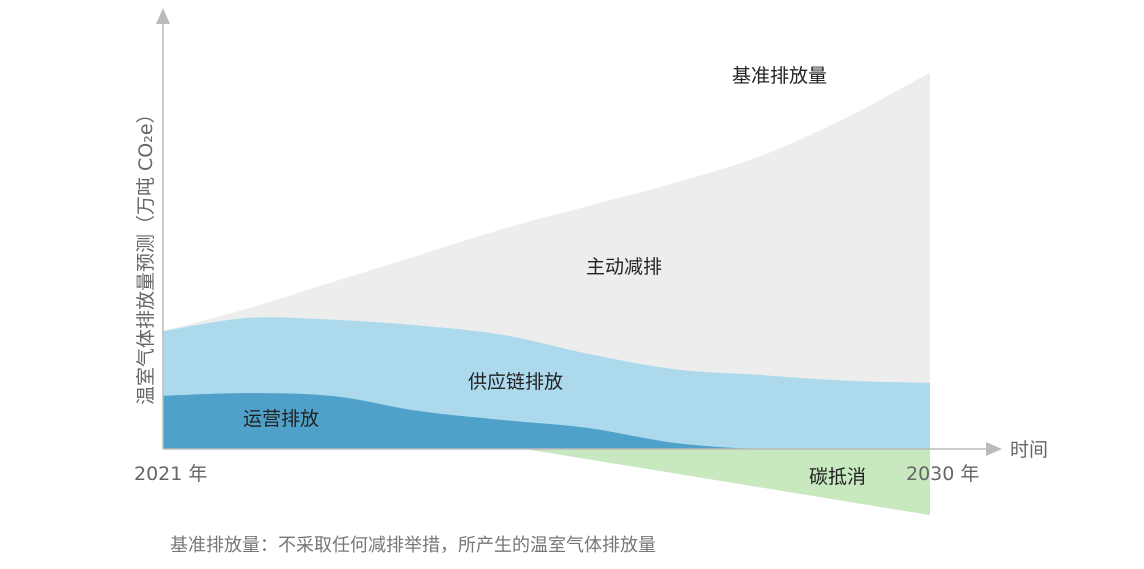 Image resolution: width=1144 pixels, height=569 pixels. Describe the element at coordinates (779, 76) in the screenshot. I see `series-label-baseline: 基准排放量` at that location.